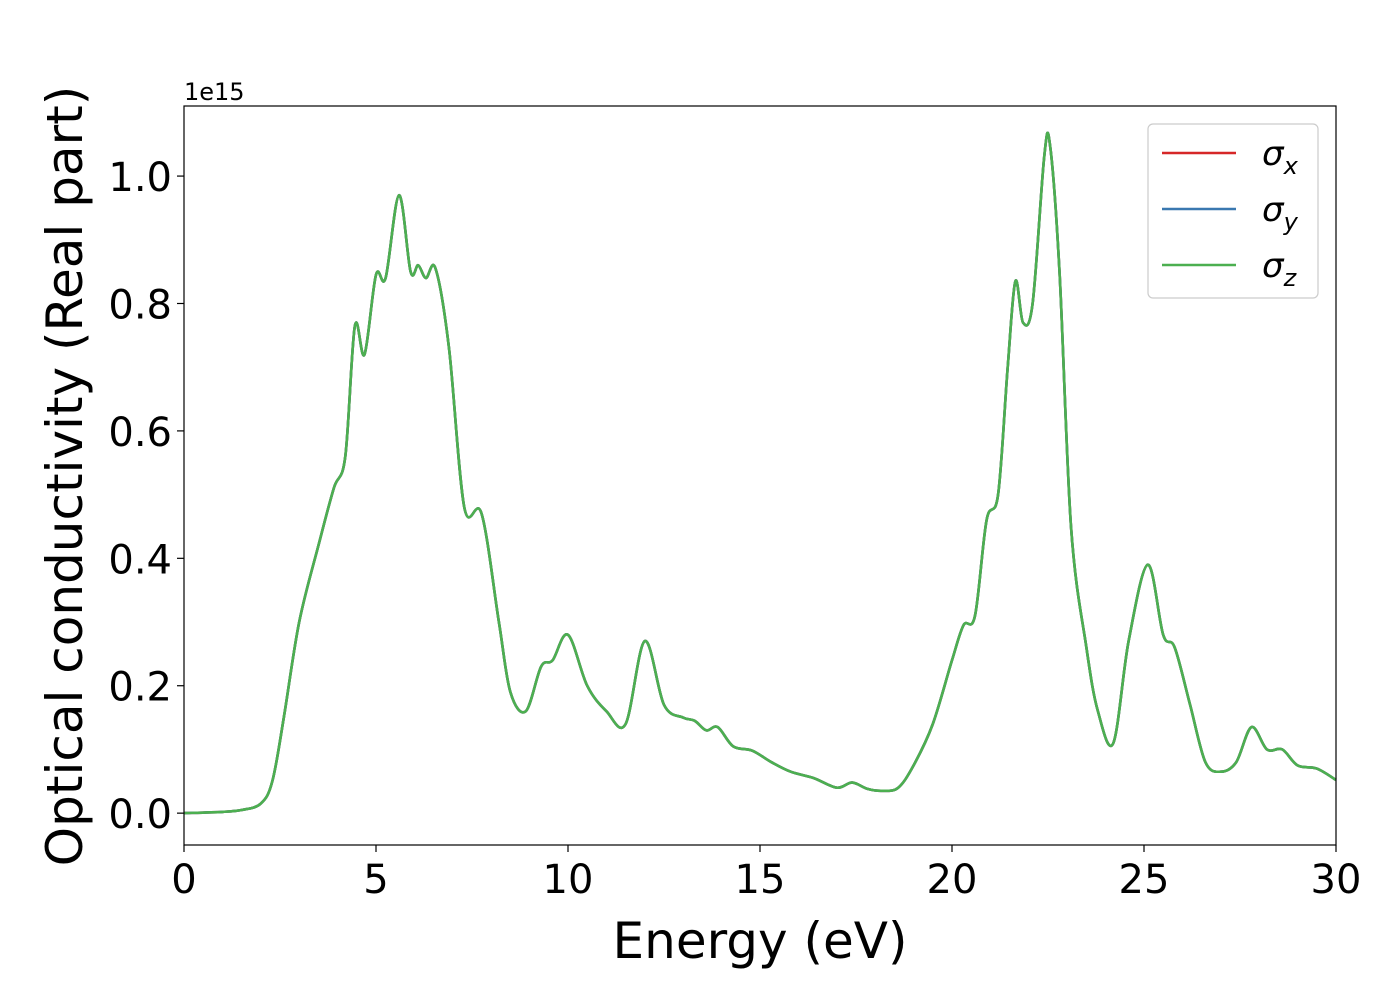 This screenshot has width=1400, height=1000. What do you see at coordinates (1144, 880) in the screenshot?
I see `x-tick-label: 25` at bounding box center [1144, 880].